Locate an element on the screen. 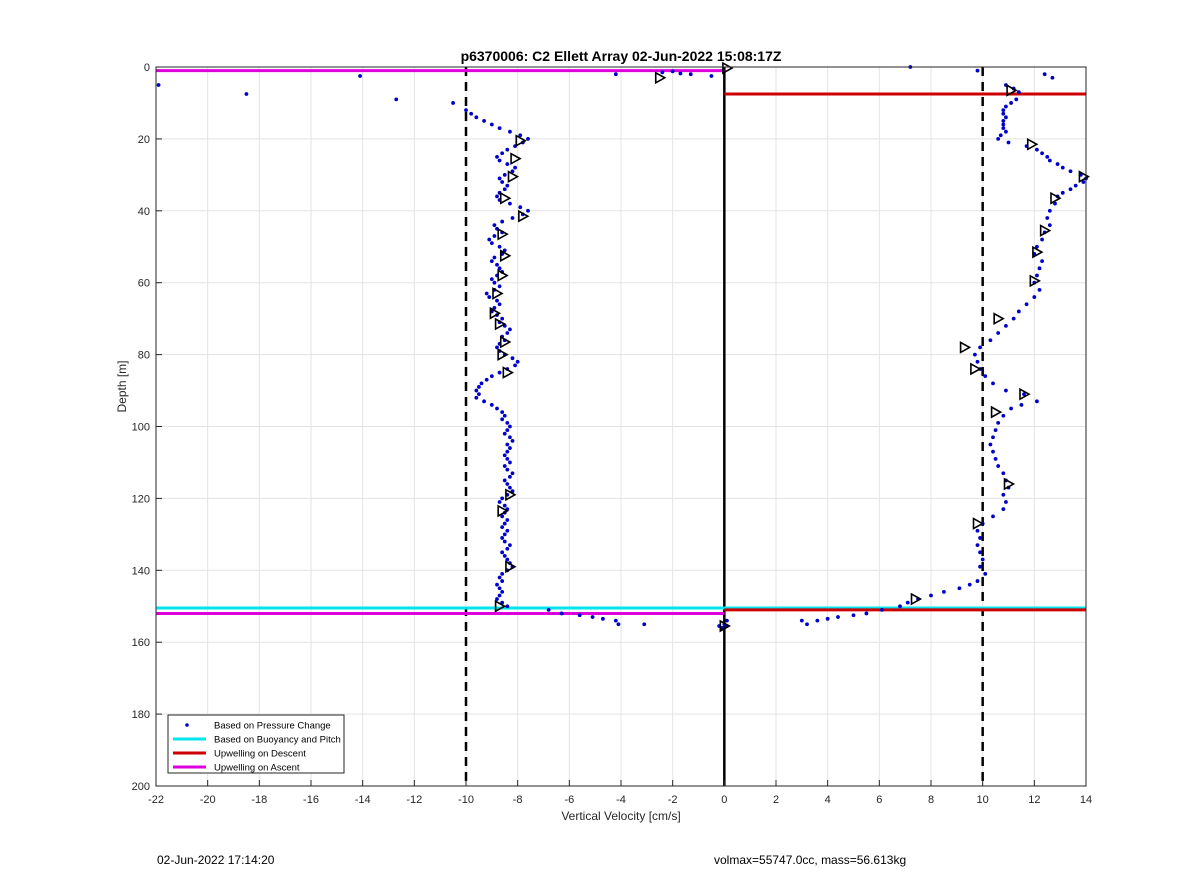 Image resolution: width=1200 pixels, height=885 pixels. x-tick-label: 12 is located at coordinates (1034, 800).